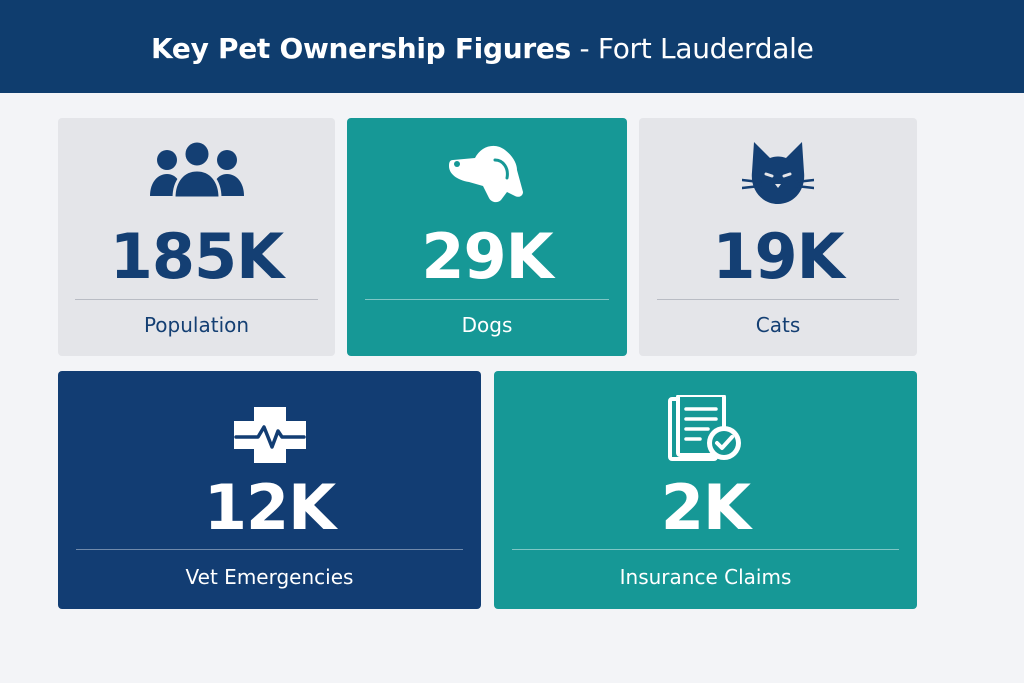 This screenshot has height=683, width=1024. Describe the element at coordinates (196, 325) in the screenshot. I see `stat-label: Population` at that location.